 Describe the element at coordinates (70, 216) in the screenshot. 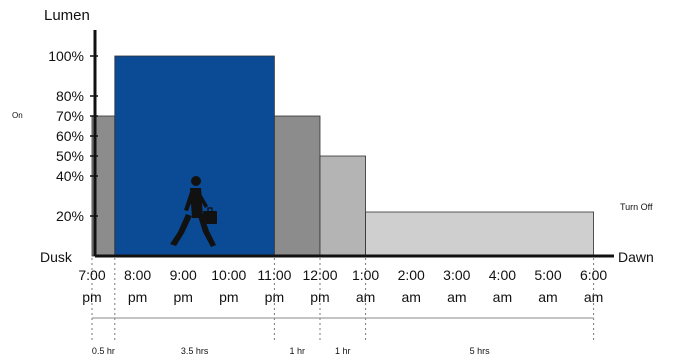

I see `y-tick-label: 20%` at that location.